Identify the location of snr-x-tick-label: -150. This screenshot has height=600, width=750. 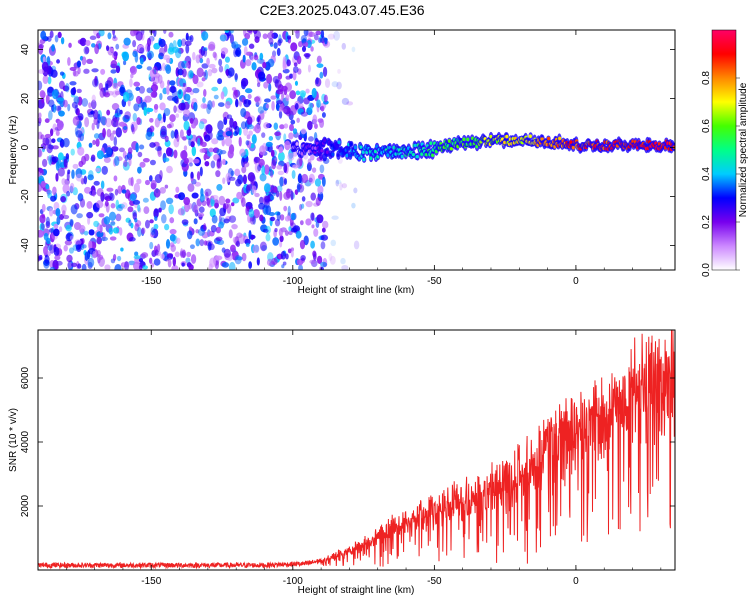
(151, 581).